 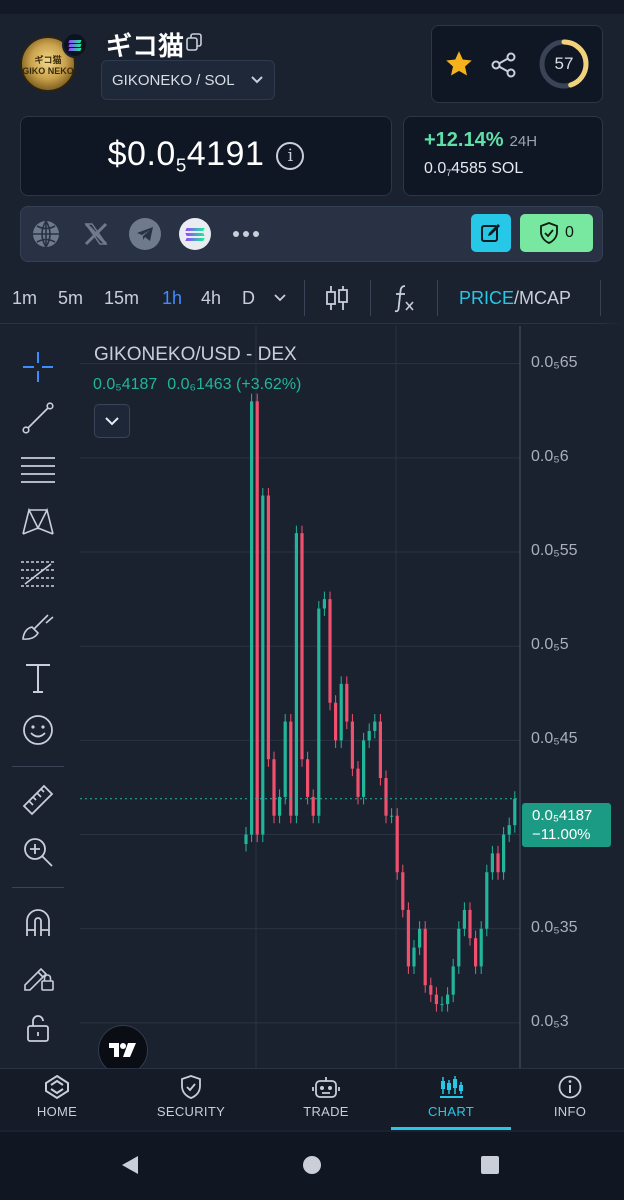 I want to click on zoom-in-tool-icon, so click(x=38, y=852).